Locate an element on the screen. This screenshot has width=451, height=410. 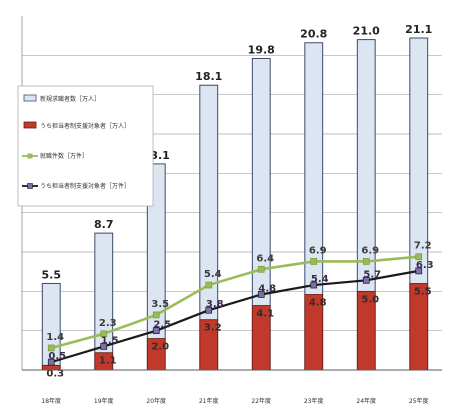
legend-label-support-placements: うち担当者制支援対象者［万件］ is located at coordinates (85, 186).